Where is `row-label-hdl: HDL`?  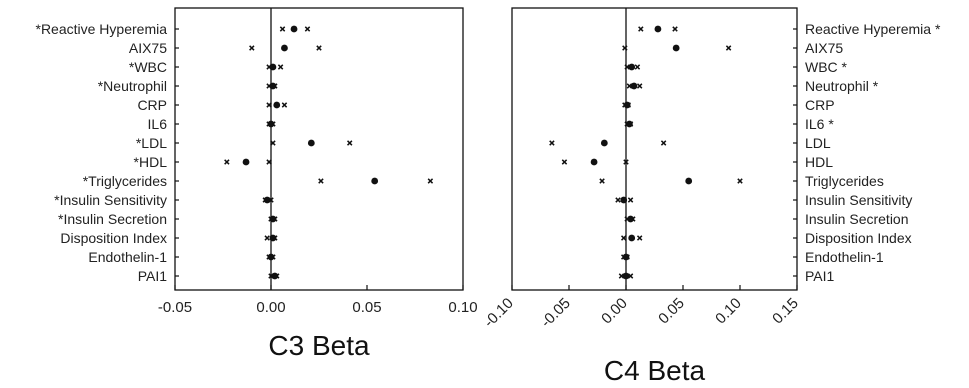
row-label-hdl: HDL is located at coordinates (819, 162).